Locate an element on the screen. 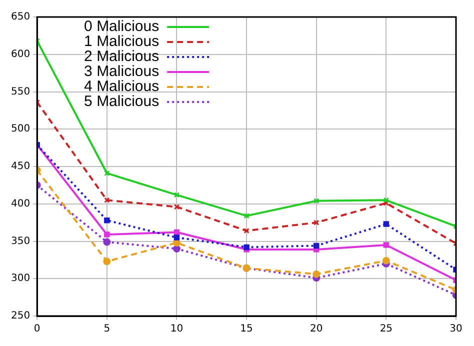 The width and height of the screenshot is (474, 346). legend-label: 1 Malicious is located at coordinates (122, 41).